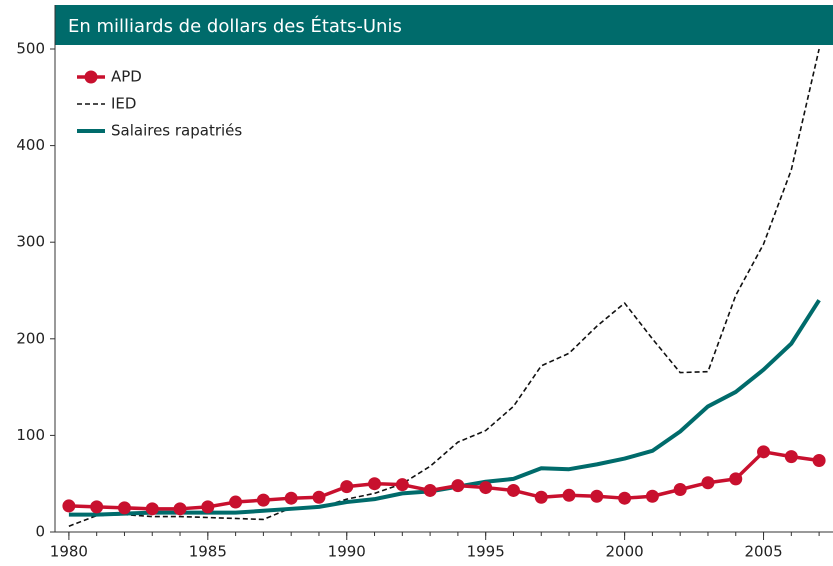 This screenshot has height=566, width=833. I want to click on x-tick-label: 1990, so click(347, 552).